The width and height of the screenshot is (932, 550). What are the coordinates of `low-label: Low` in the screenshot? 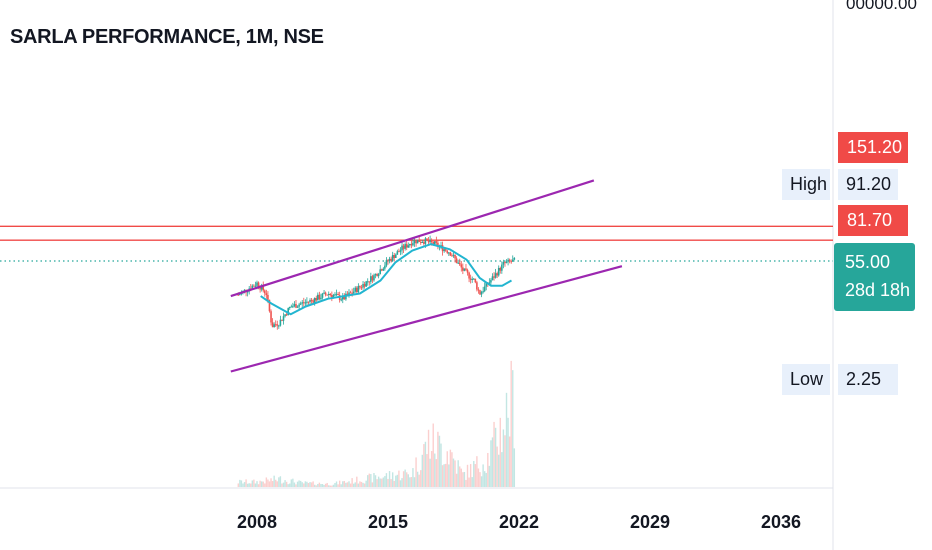 It's located at (806, 379).